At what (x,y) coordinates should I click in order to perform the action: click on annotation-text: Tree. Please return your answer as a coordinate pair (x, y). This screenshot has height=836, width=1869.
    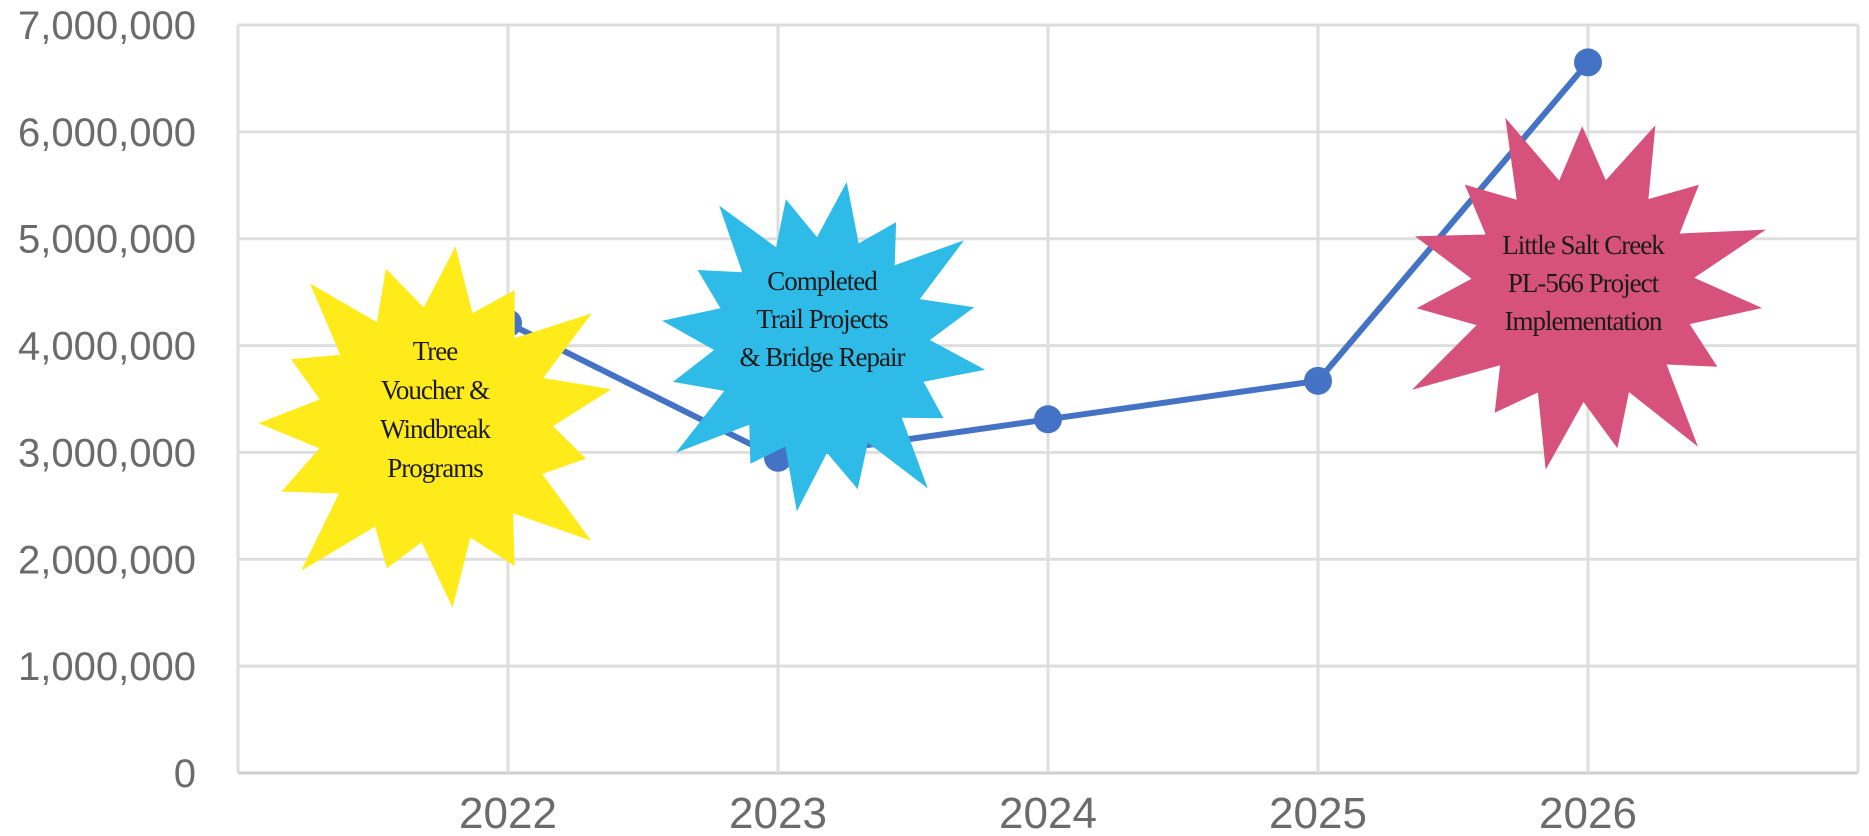
    Looking at the image, I should click on (436, 351).